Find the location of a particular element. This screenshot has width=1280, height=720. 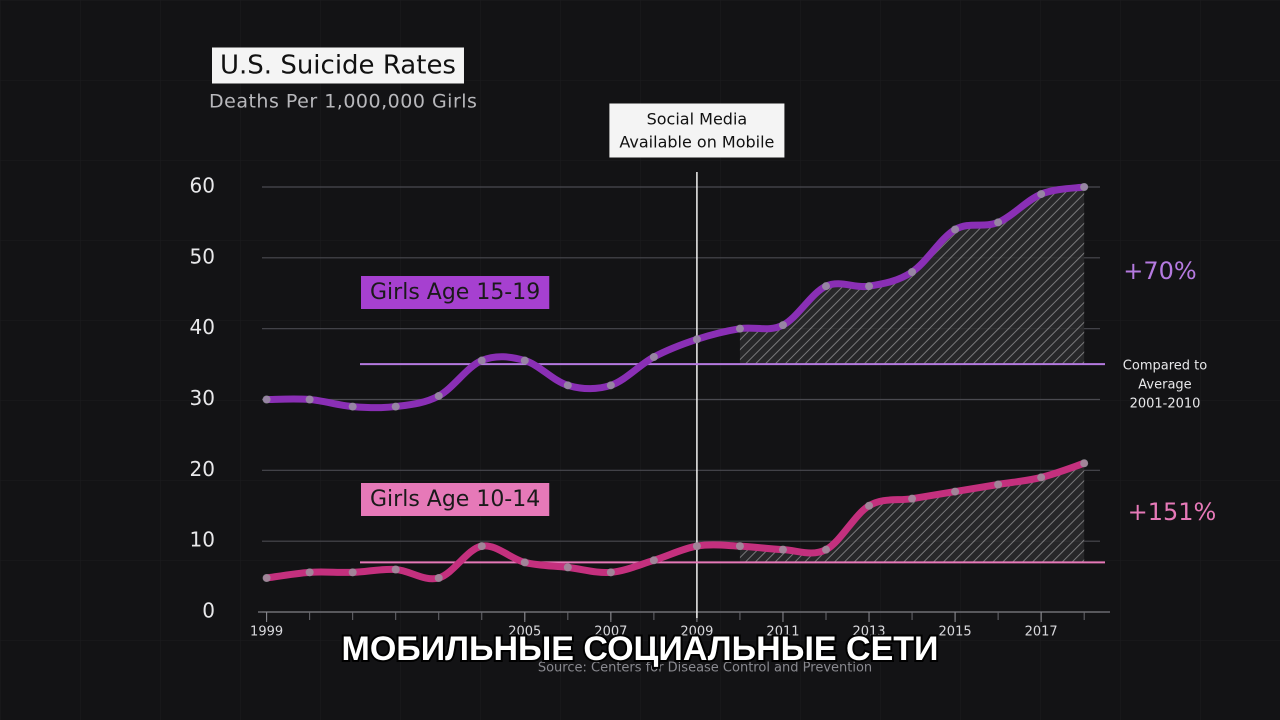

chart-title: U.S. Suicide Rates is located at coordinates (338, 66).